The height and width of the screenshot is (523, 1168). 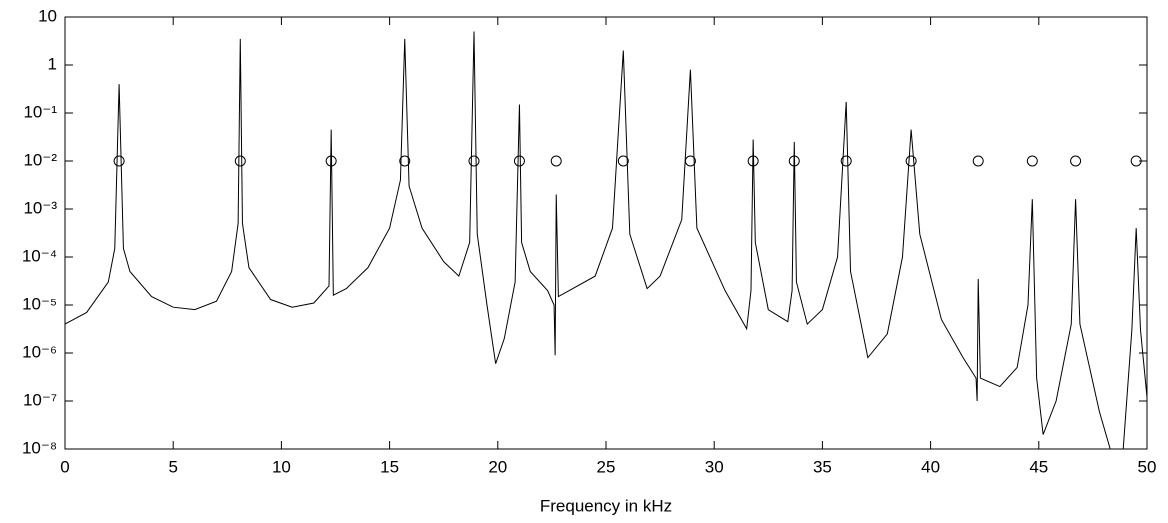 What do you see at coordinates (64, 466) in the screenshot?
I see `x-tick-label: 0` at bounding box center [64, 466].